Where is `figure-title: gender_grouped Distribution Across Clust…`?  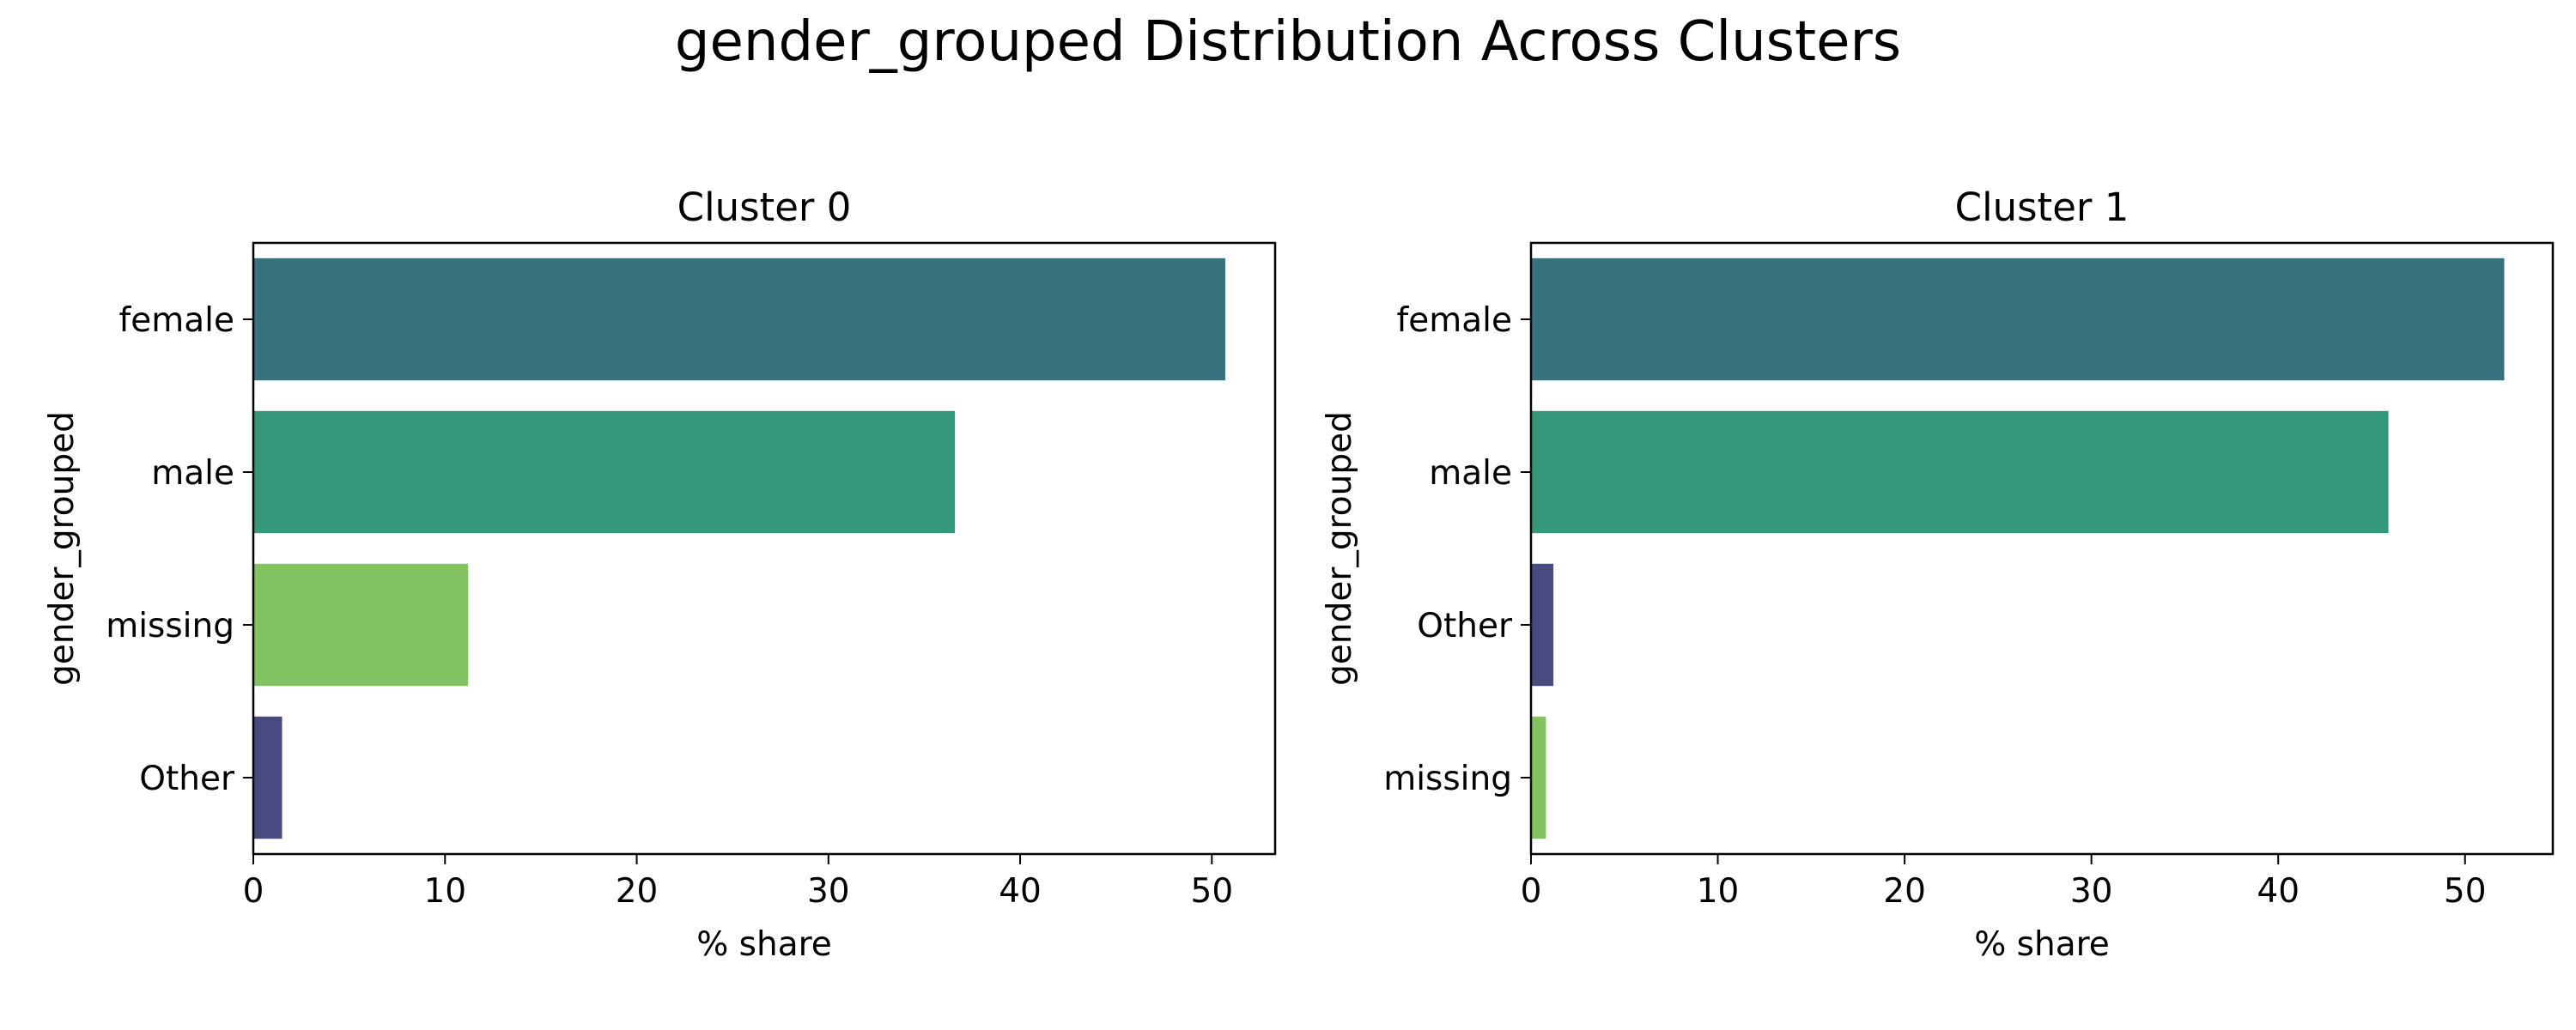
figure-title: gender_grouped Distribution Across Clust… is located at coordinates (1288, 42).